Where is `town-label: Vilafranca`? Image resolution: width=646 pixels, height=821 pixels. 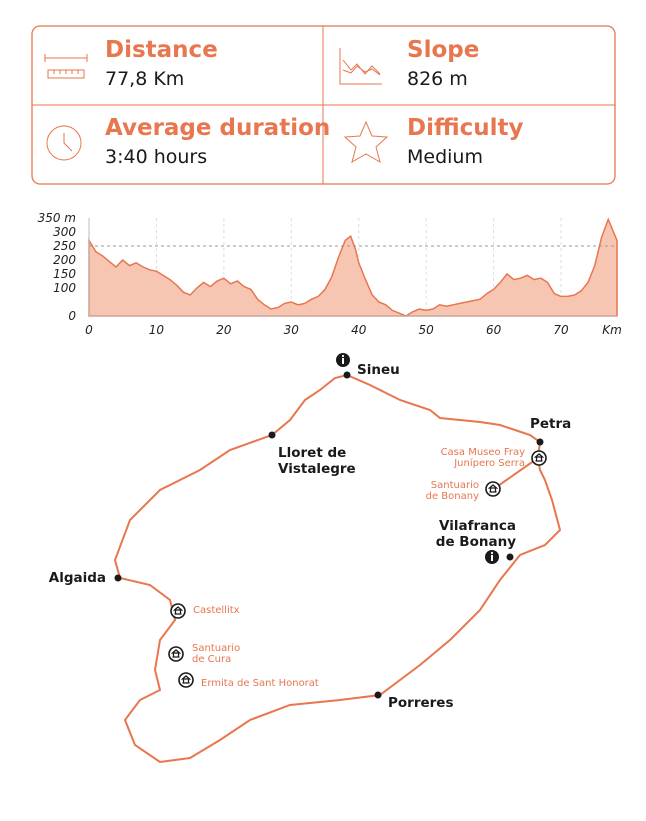
town-label: Vilafranca is located at coordinates (477, 526).